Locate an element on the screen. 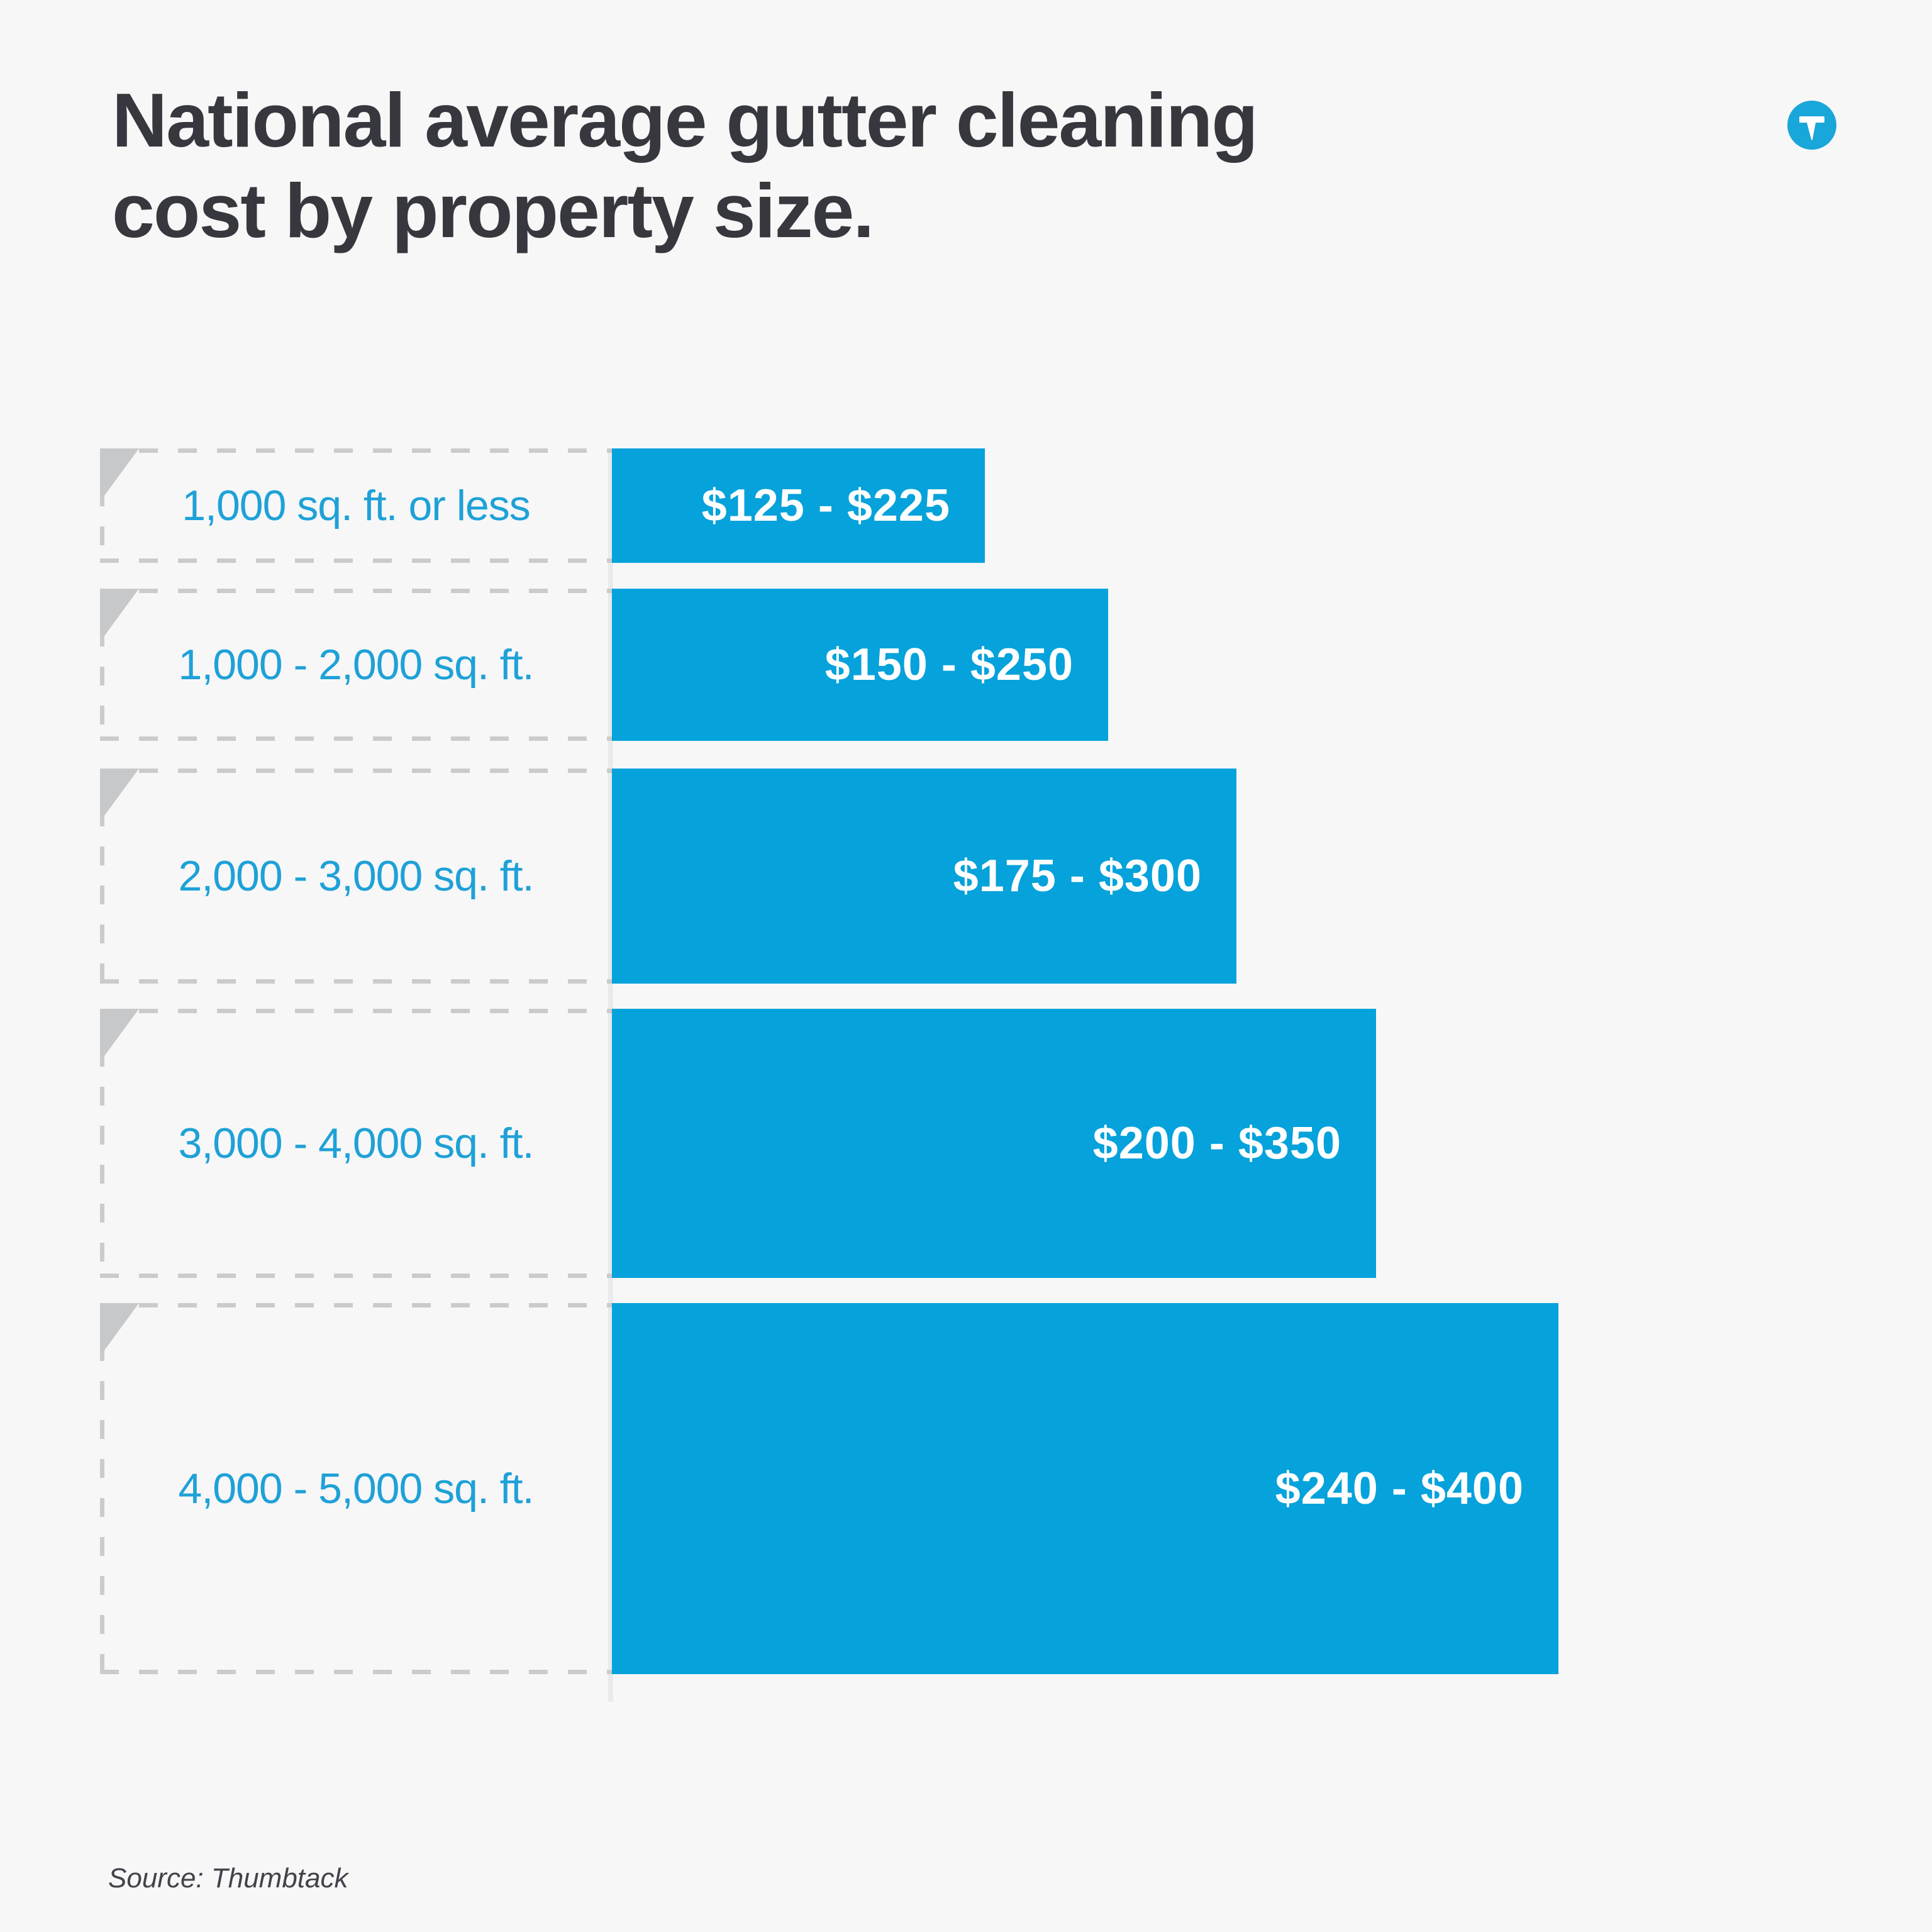  bar: $200 - $350 is located at coordinates (994, 1143).